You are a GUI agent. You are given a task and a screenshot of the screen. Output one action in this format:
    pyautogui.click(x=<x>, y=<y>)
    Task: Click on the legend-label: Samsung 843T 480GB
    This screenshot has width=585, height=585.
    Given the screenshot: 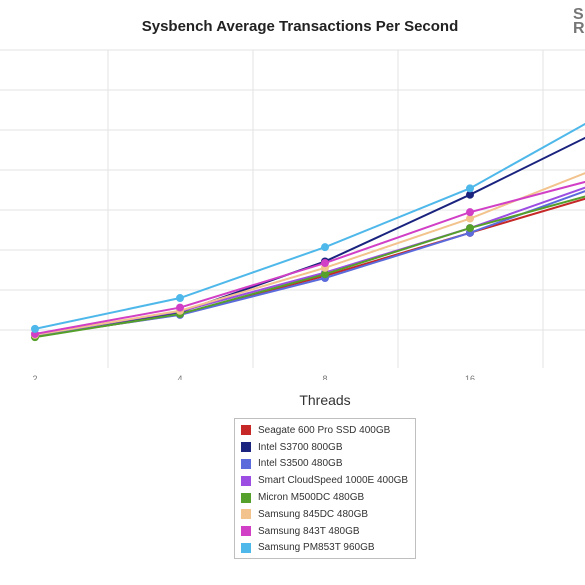 What is the action you would take?
    pyautogui.click(x=309, y=531)
    